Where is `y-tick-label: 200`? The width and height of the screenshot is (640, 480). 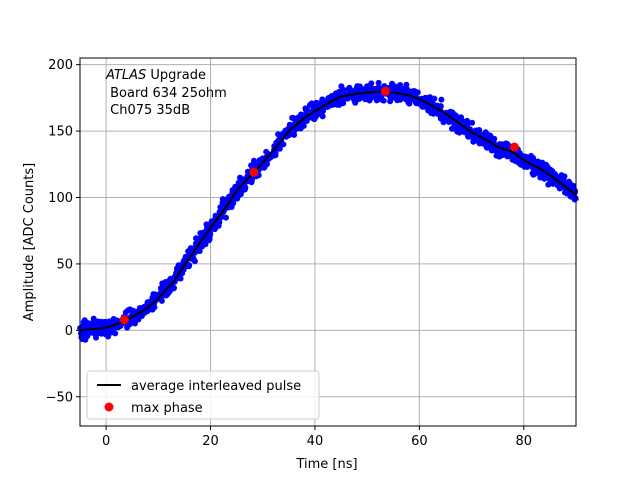
y-tick-label: 200 is located at coordinates (60, 65).